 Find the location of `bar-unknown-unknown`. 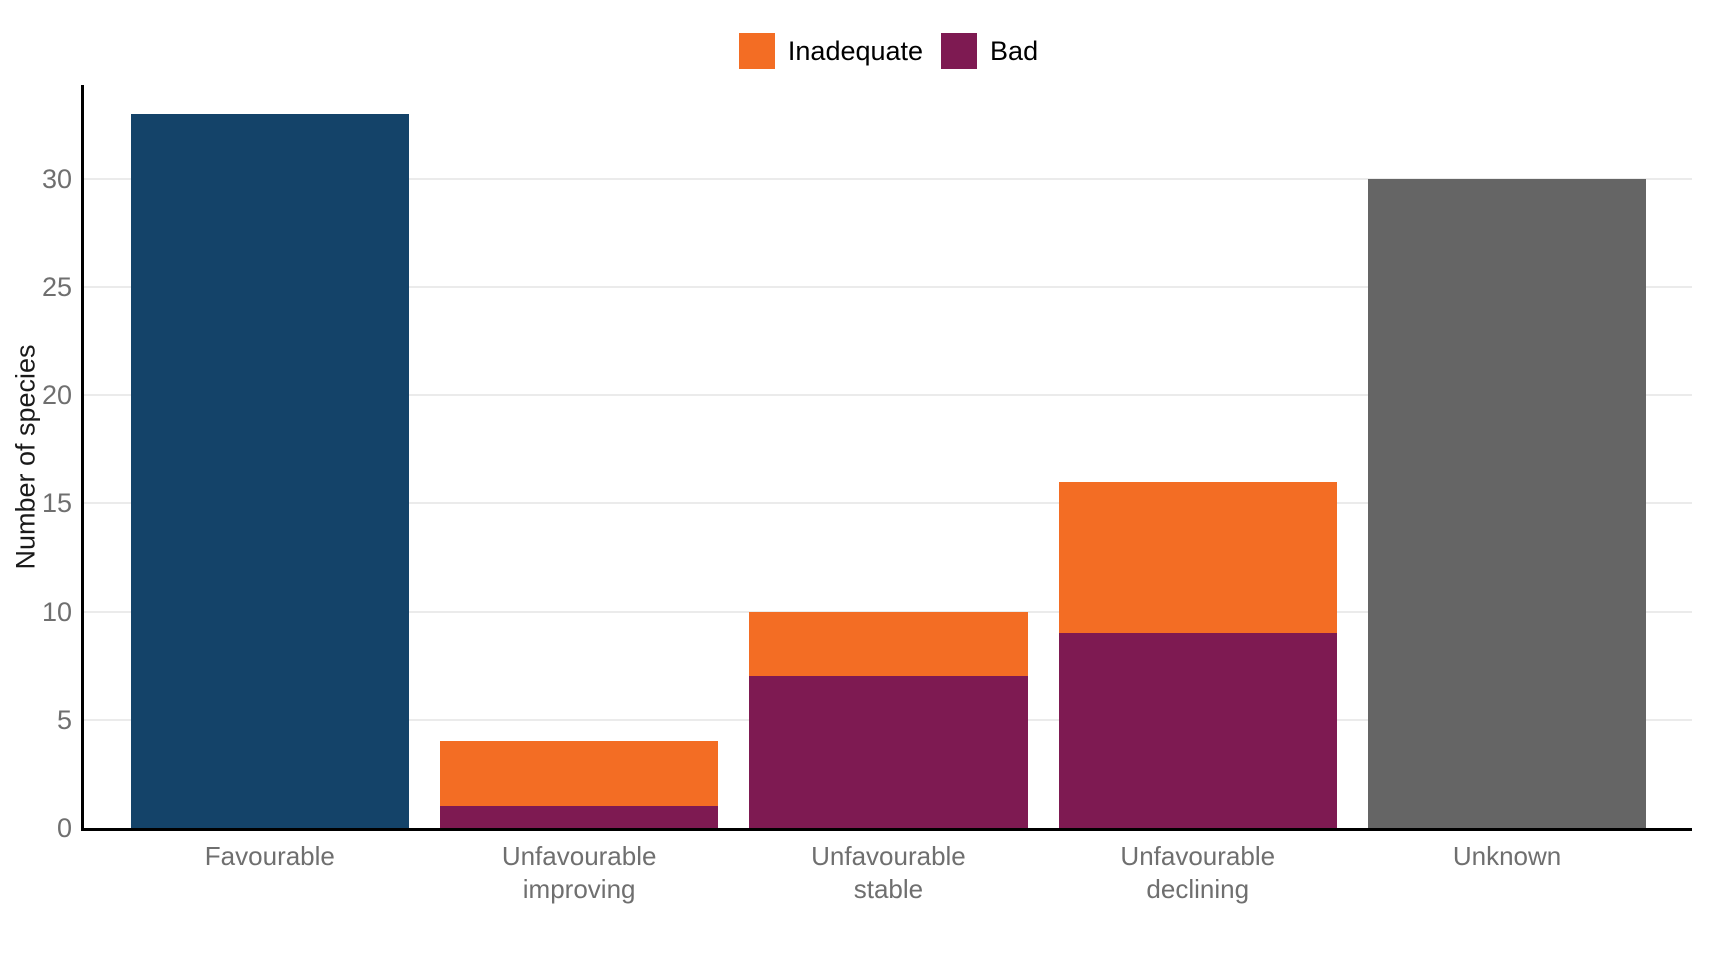

bar-unknown-unknown is located at coordinates (1507, 503).